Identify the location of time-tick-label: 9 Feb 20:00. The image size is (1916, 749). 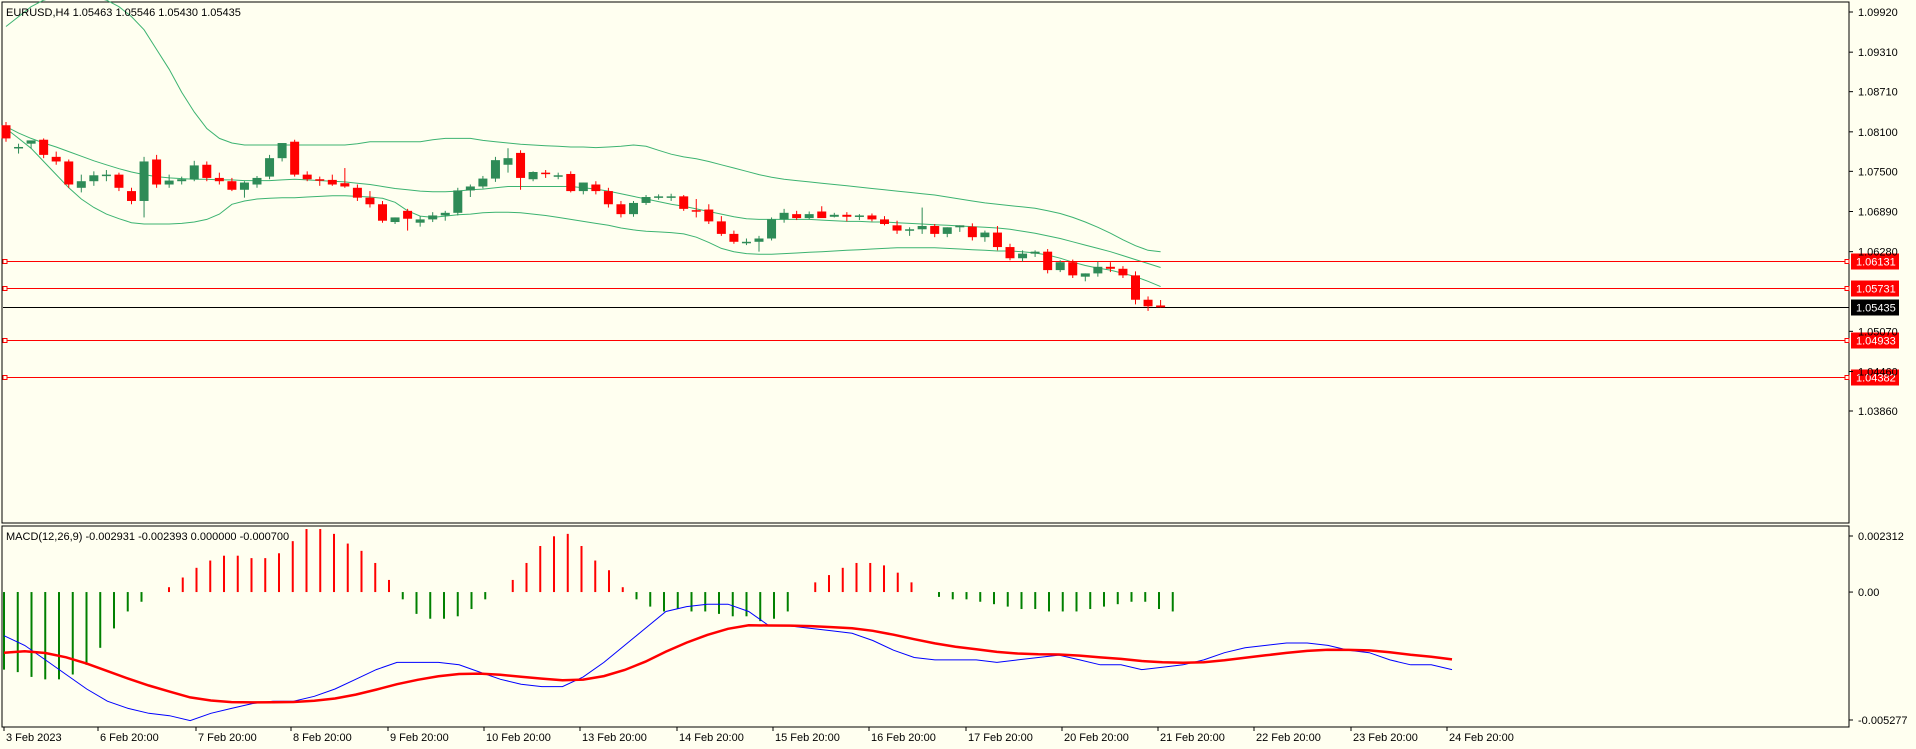
(419, 738).